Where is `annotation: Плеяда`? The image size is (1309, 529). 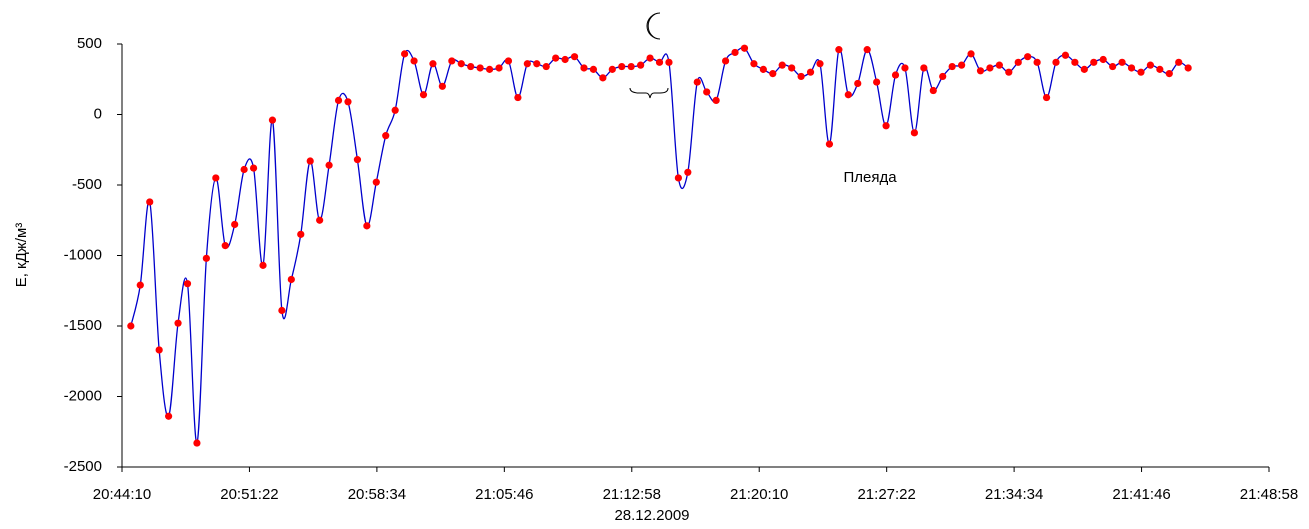 annotation: Плеяда is located at coordinates (870, 177).